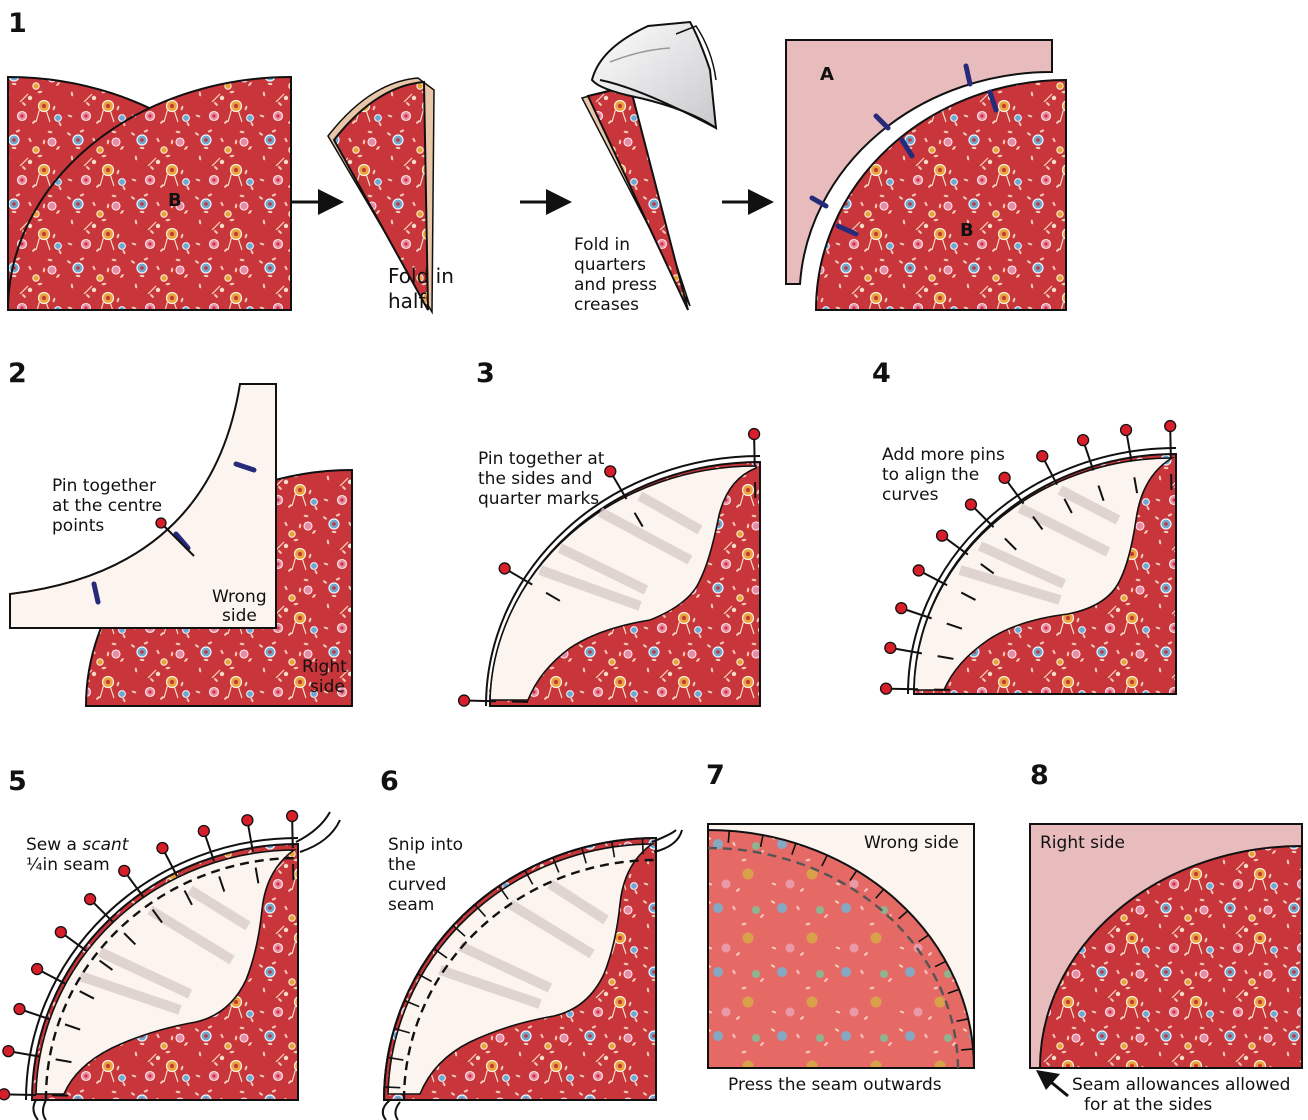  Describe the element at coordinates (911, 843) in the screenshot. I see `step7-wrong-side-label: Wrong side` at that location.